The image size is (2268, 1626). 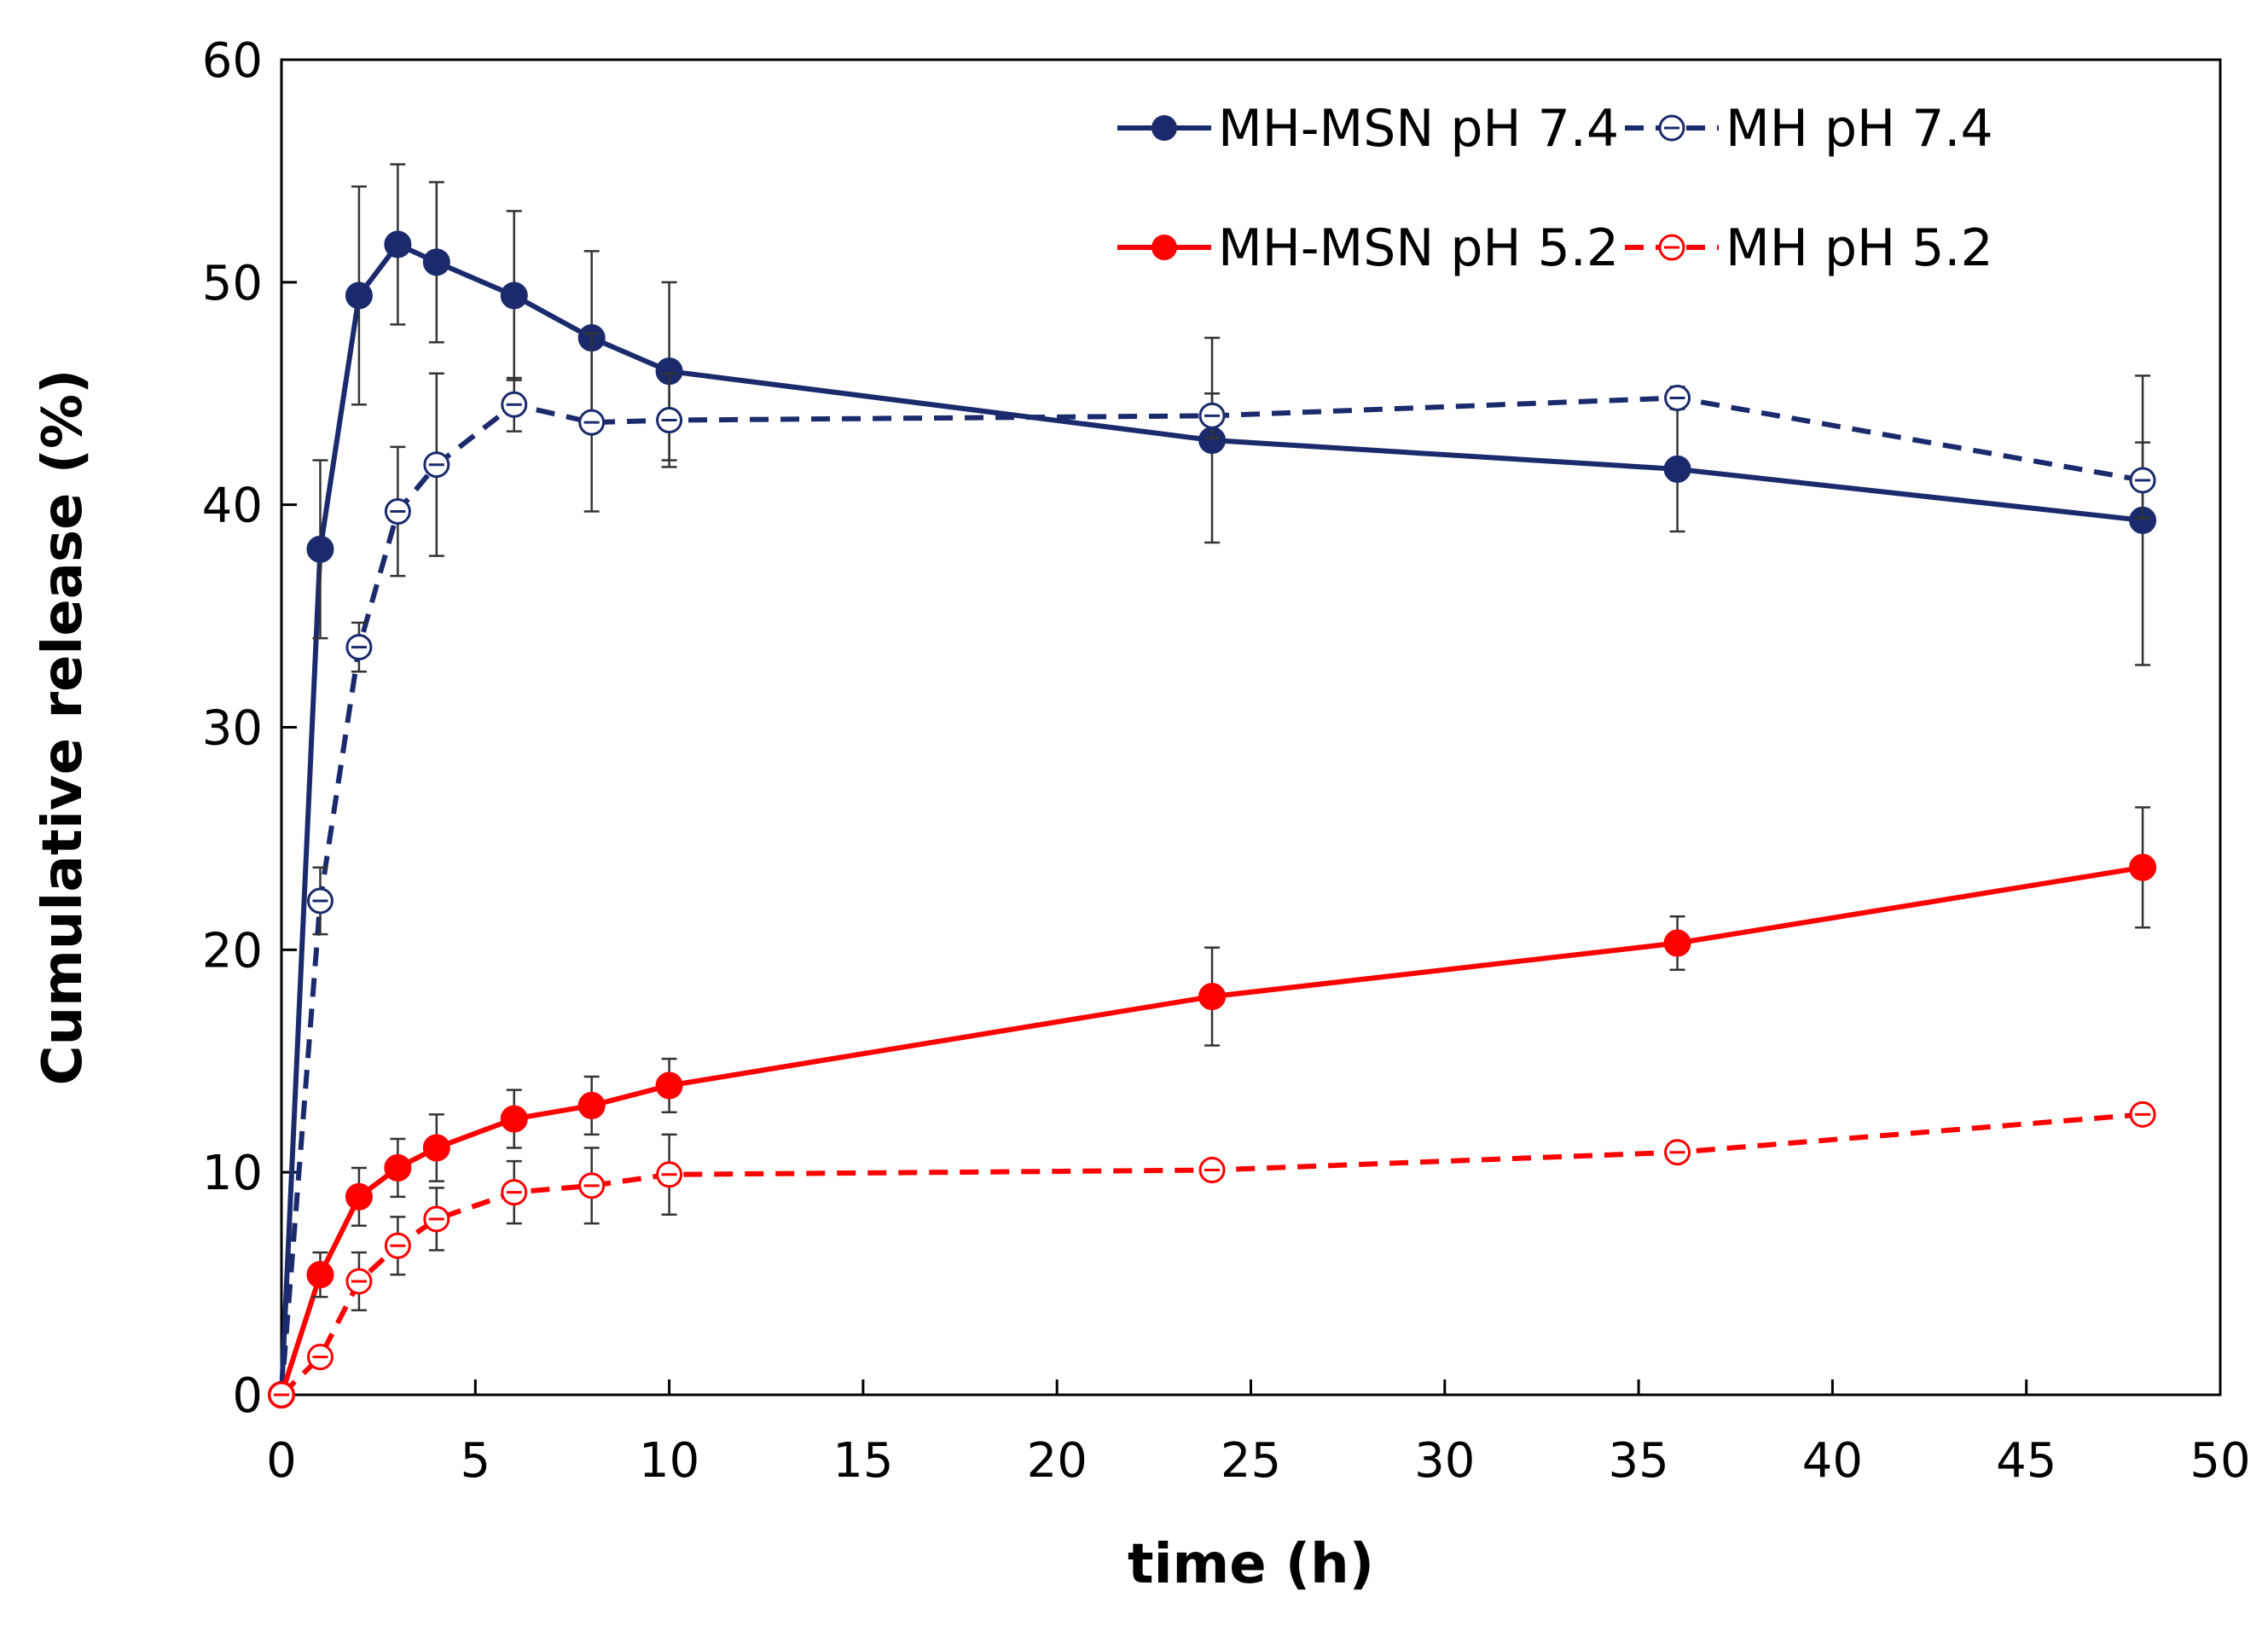 What do you see at coordinates (1418, 248) in the screenshot?
I see `legend-label: MH-MSN pH 5.2` at bounding box center [1418, 248].